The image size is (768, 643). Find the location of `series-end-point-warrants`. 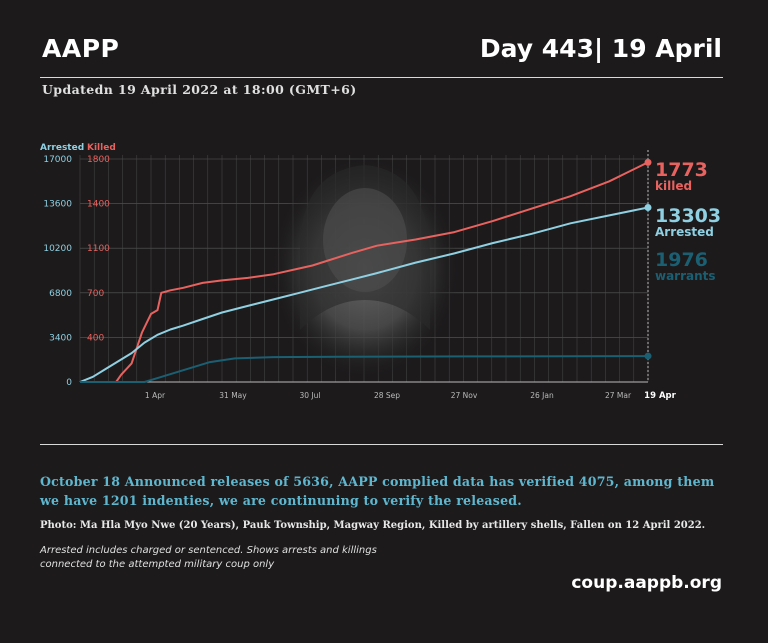

series-end-point-warrants is located at coordinates (648, 356).